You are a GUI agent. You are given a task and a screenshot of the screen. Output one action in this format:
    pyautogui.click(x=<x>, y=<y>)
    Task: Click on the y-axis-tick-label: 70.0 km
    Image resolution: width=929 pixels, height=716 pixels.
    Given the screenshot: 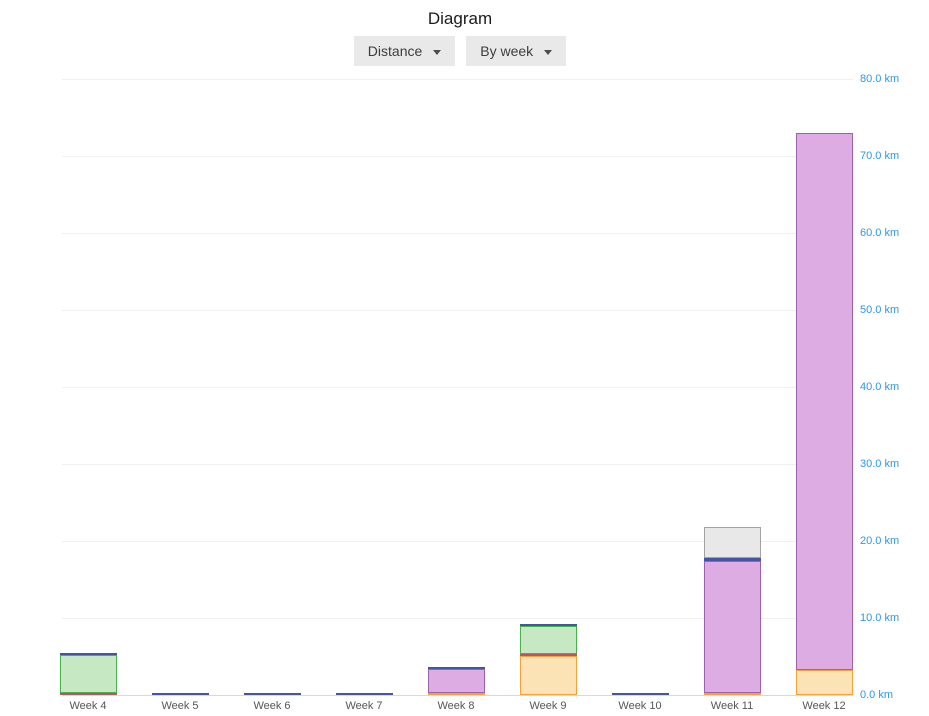 What is the action you would take?
    pyautogui.click(x=880, y=156)
    